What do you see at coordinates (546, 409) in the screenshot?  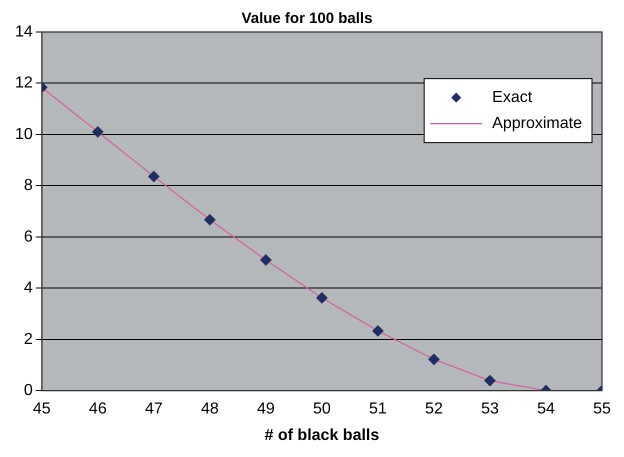 I see `x-tick-label: 54` at bounding box center [546, 409].